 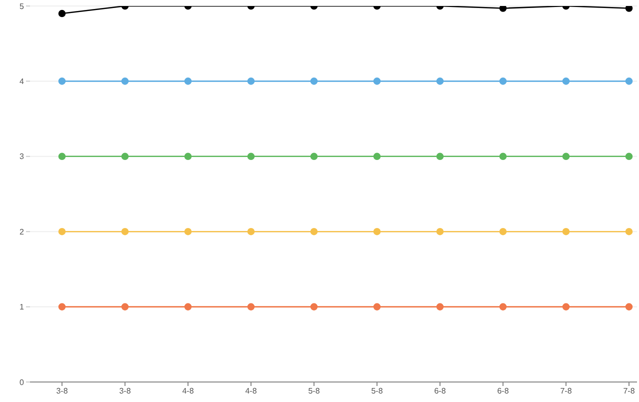 I want to click on y-tick-label: 4, so click(x=22, y=81).